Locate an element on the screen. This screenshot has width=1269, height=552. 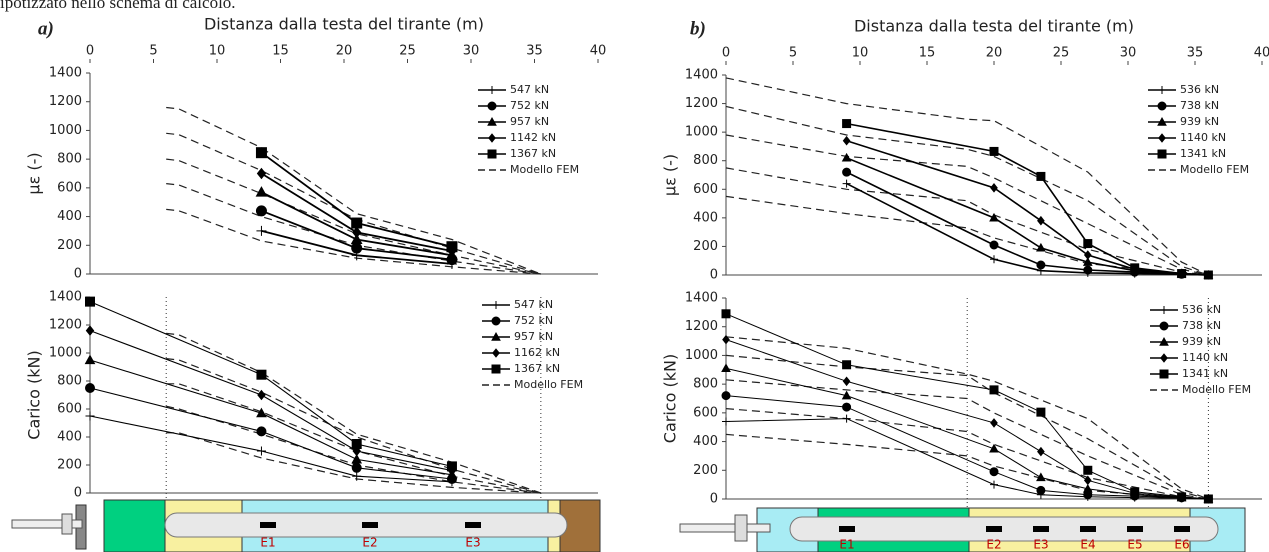
x-tick-label: 25 is located at coordinates (1061, 53).